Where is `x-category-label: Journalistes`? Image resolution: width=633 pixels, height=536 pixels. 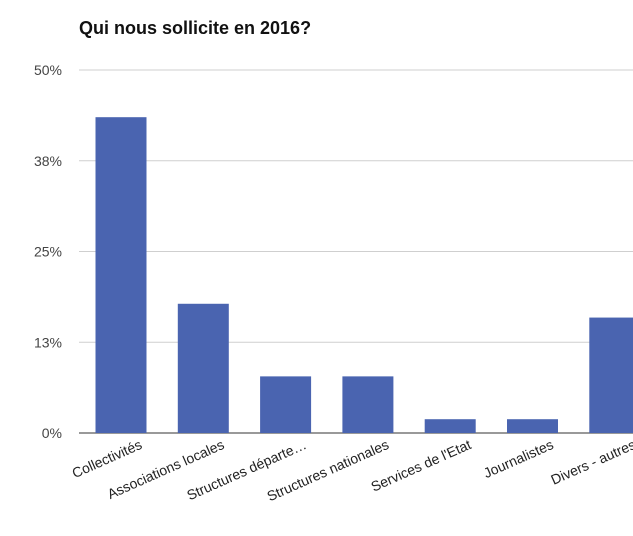 x-category-label: Journalistes is located at coordinates (518, 458).